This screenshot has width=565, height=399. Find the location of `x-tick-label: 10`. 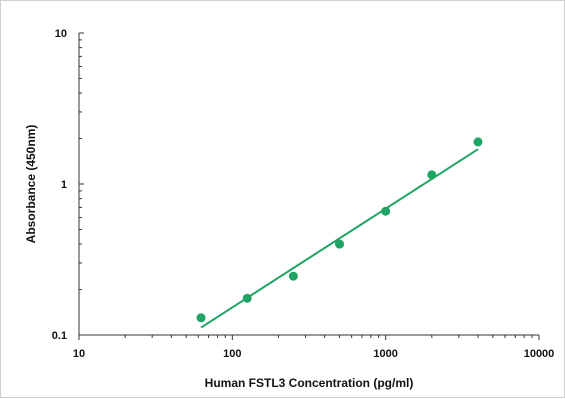

x-tick-label: 10 is located at coordinates (79, 354).